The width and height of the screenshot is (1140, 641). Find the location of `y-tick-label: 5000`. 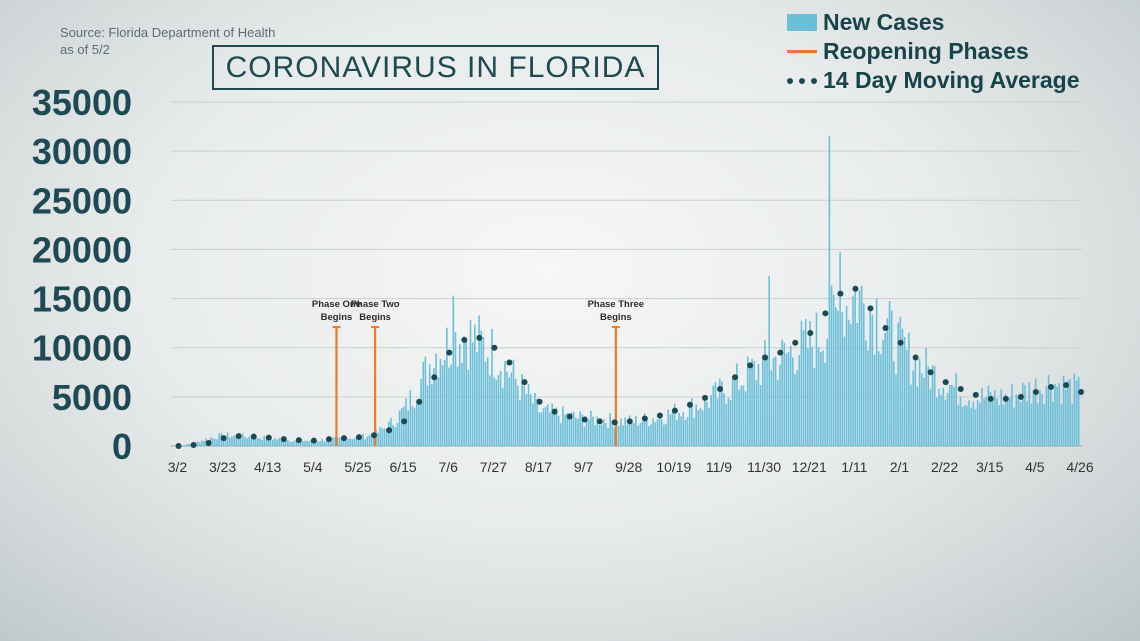

y-tick-label: 5000 is located at coordinates (92, 397).